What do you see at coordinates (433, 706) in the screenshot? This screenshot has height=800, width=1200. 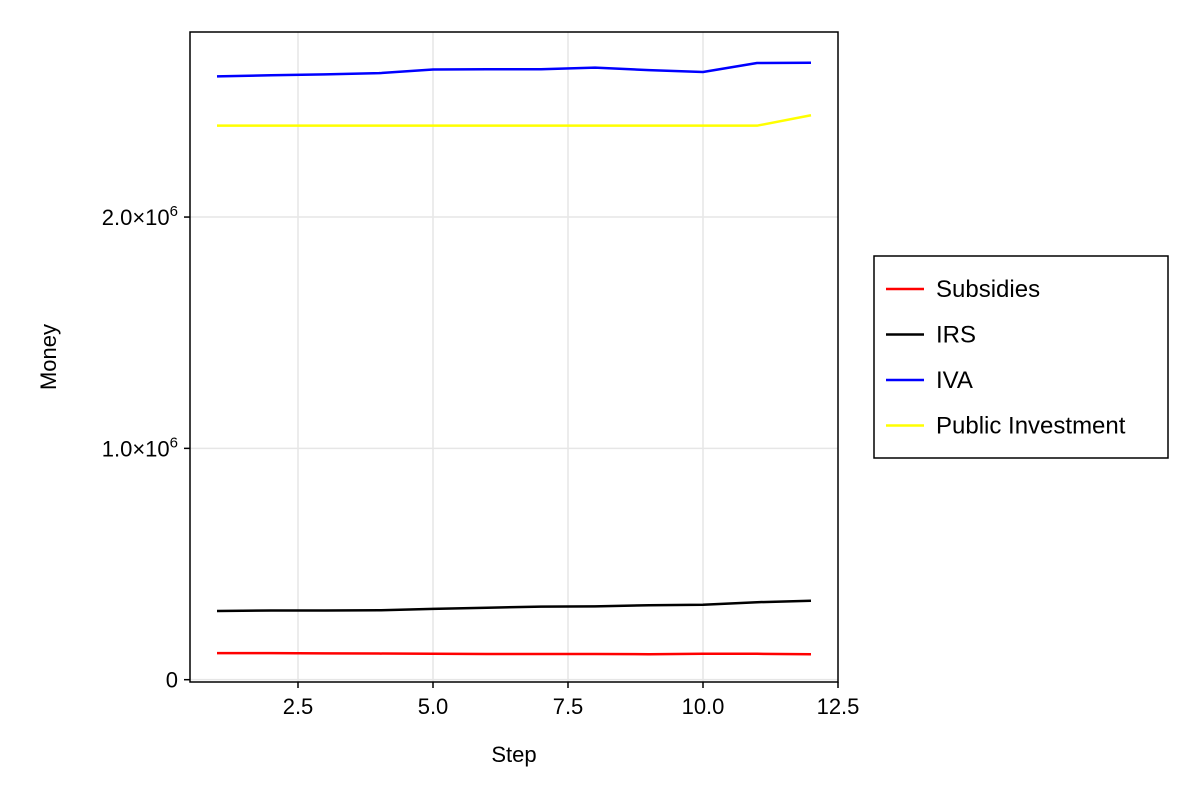 I see `x-tick-label: 5.0` at bounding box center [433, 706].